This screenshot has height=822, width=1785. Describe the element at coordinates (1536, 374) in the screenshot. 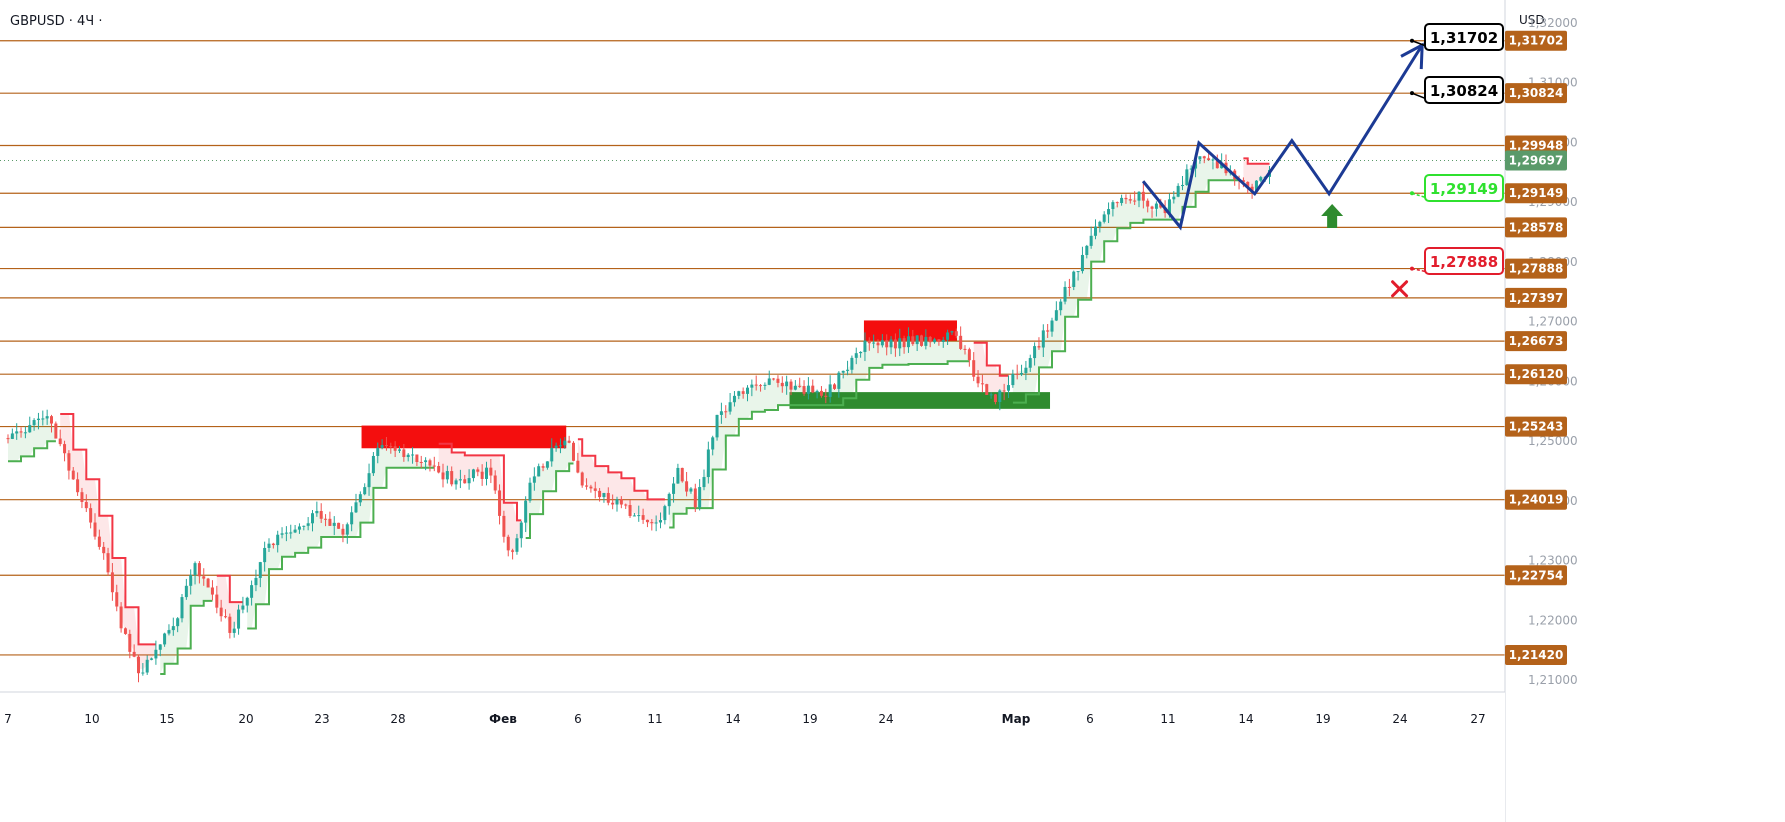

I see `level-price-tag: 1,26120` at that location.